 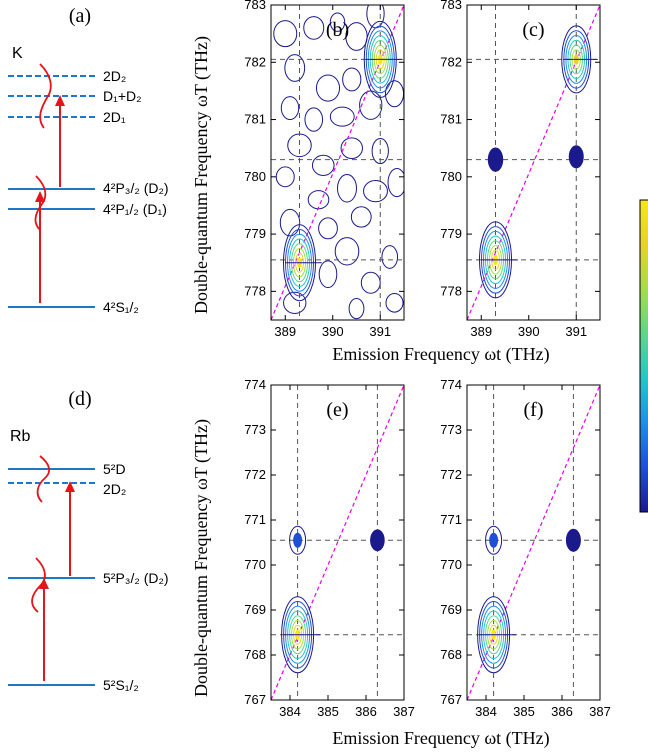 What do you see at coordinates (533, 30) in the screenshot?
I see `panel-label: (c)` at bounding box center [533, 30].